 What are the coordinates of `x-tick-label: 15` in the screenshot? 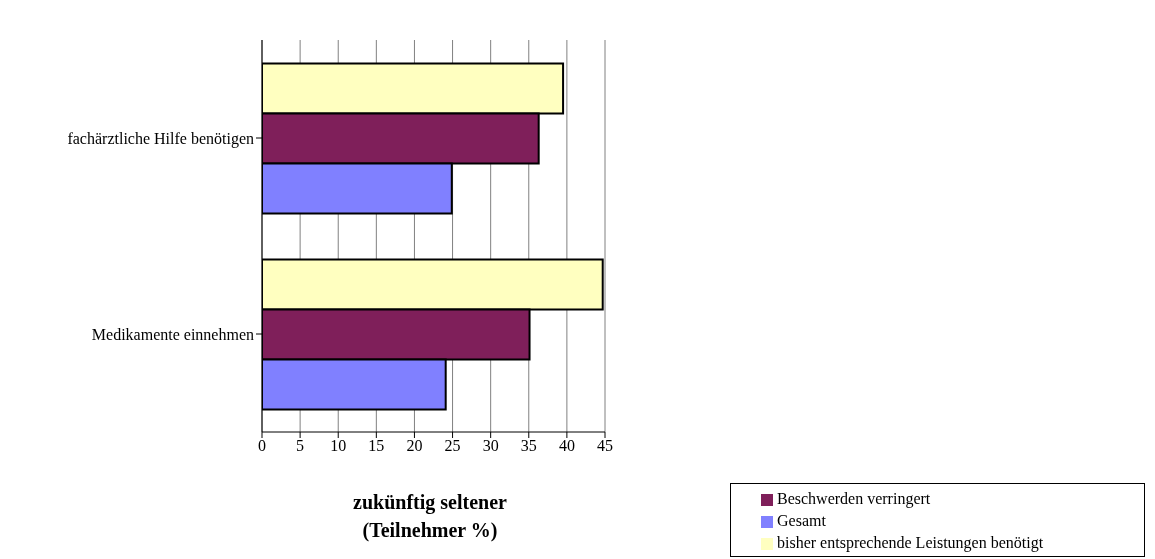 It's located at (376, 446).